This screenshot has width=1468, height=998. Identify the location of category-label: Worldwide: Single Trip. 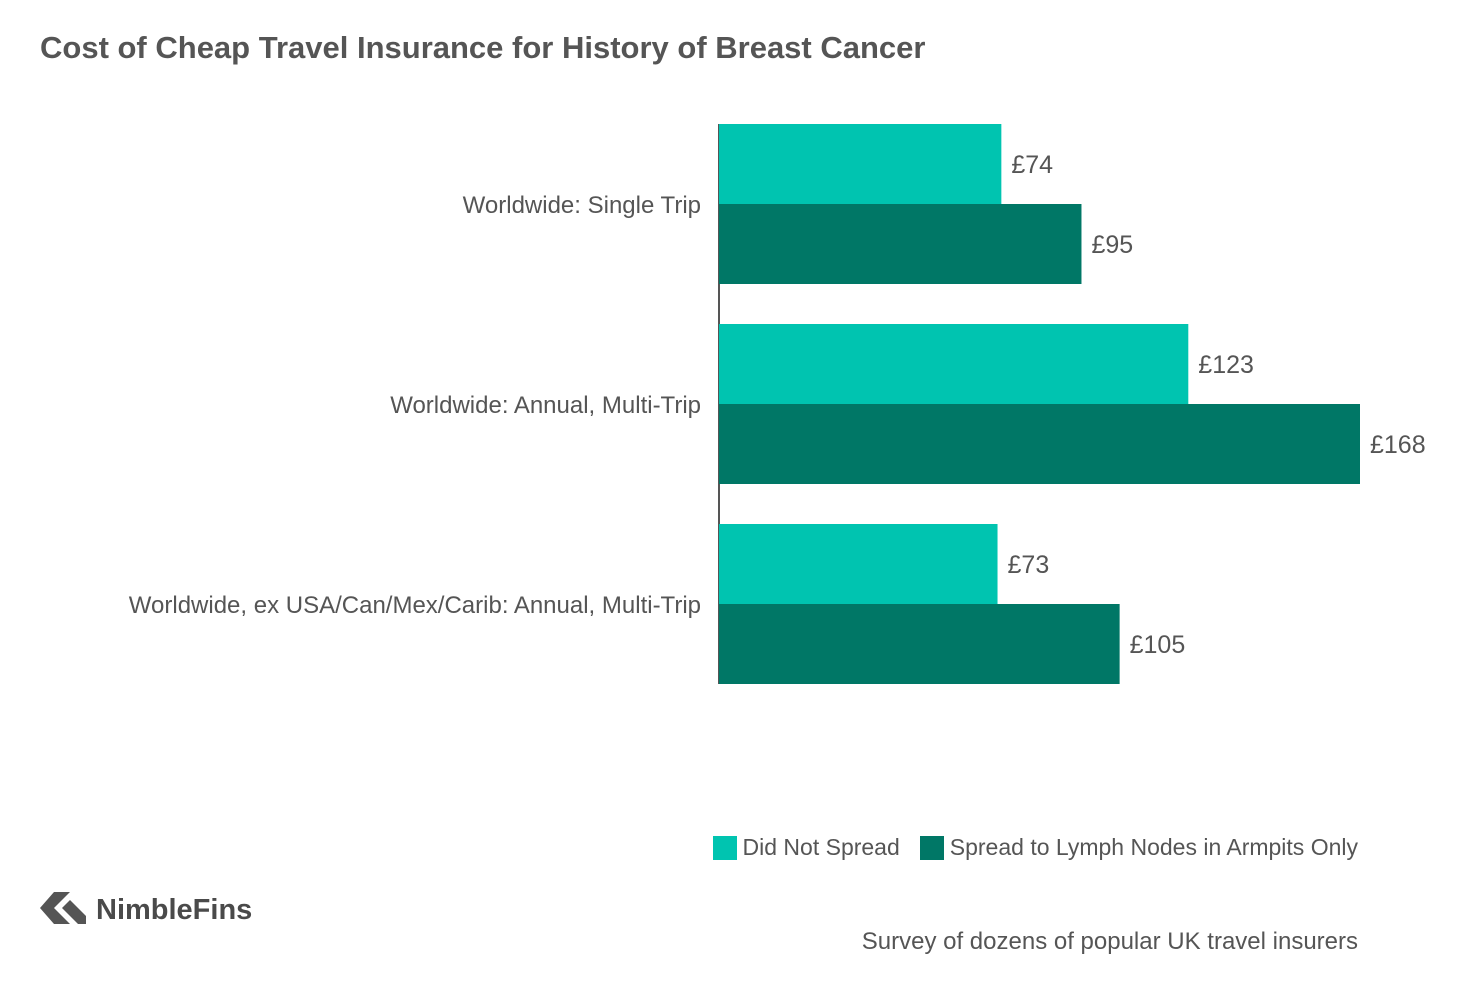
(582, 205).